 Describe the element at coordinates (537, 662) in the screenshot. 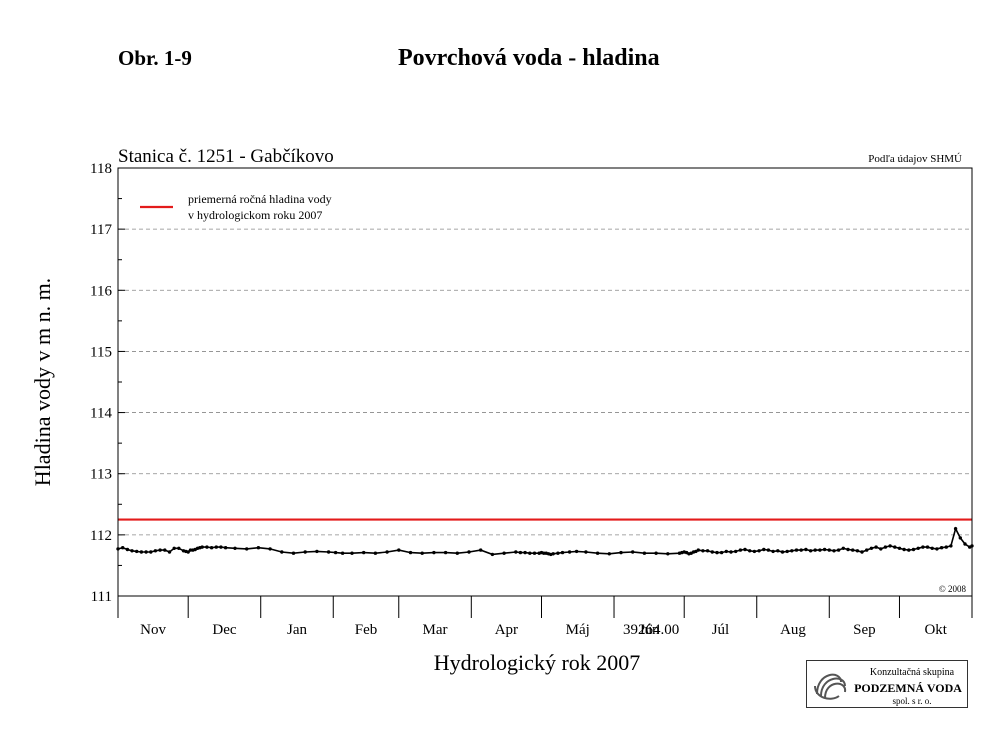

I see `x-axis-label: Hydrologický rok 2007` at that location.